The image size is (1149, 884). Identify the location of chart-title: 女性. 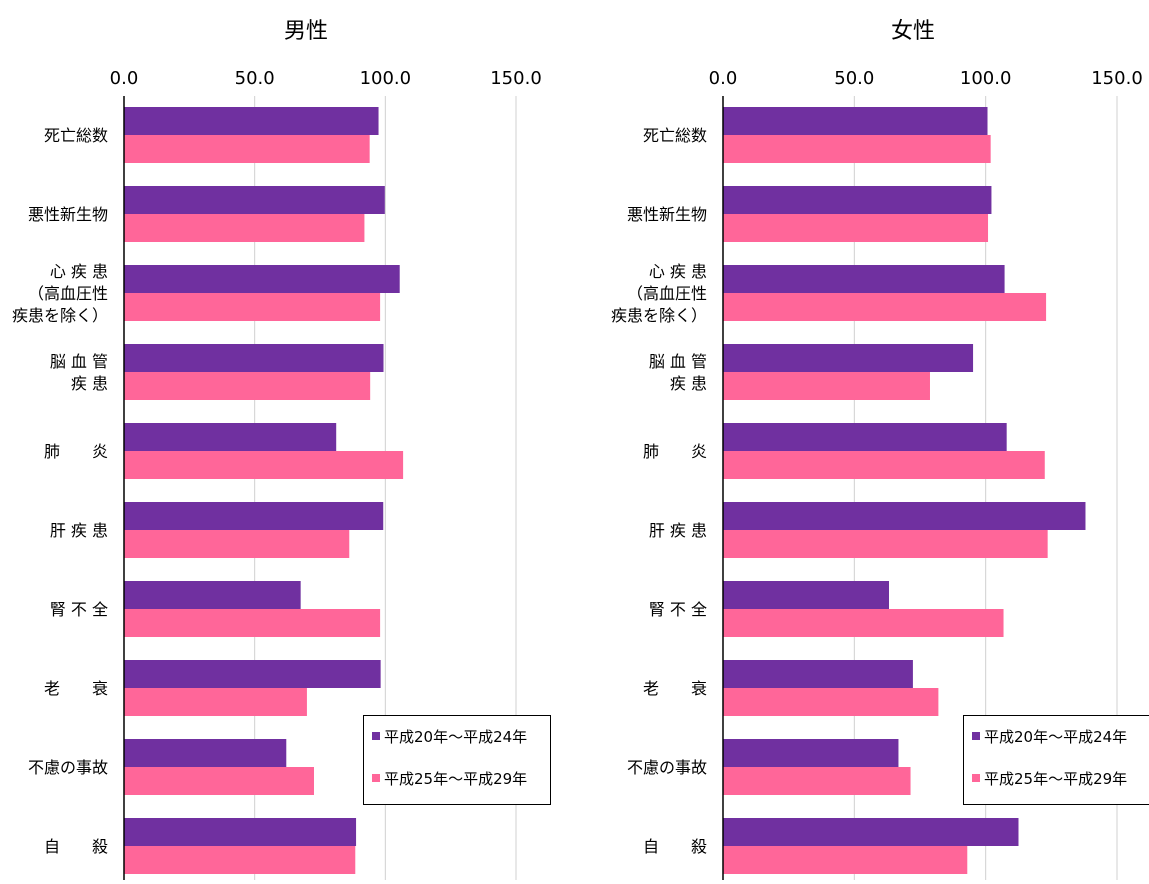
(913, 31).